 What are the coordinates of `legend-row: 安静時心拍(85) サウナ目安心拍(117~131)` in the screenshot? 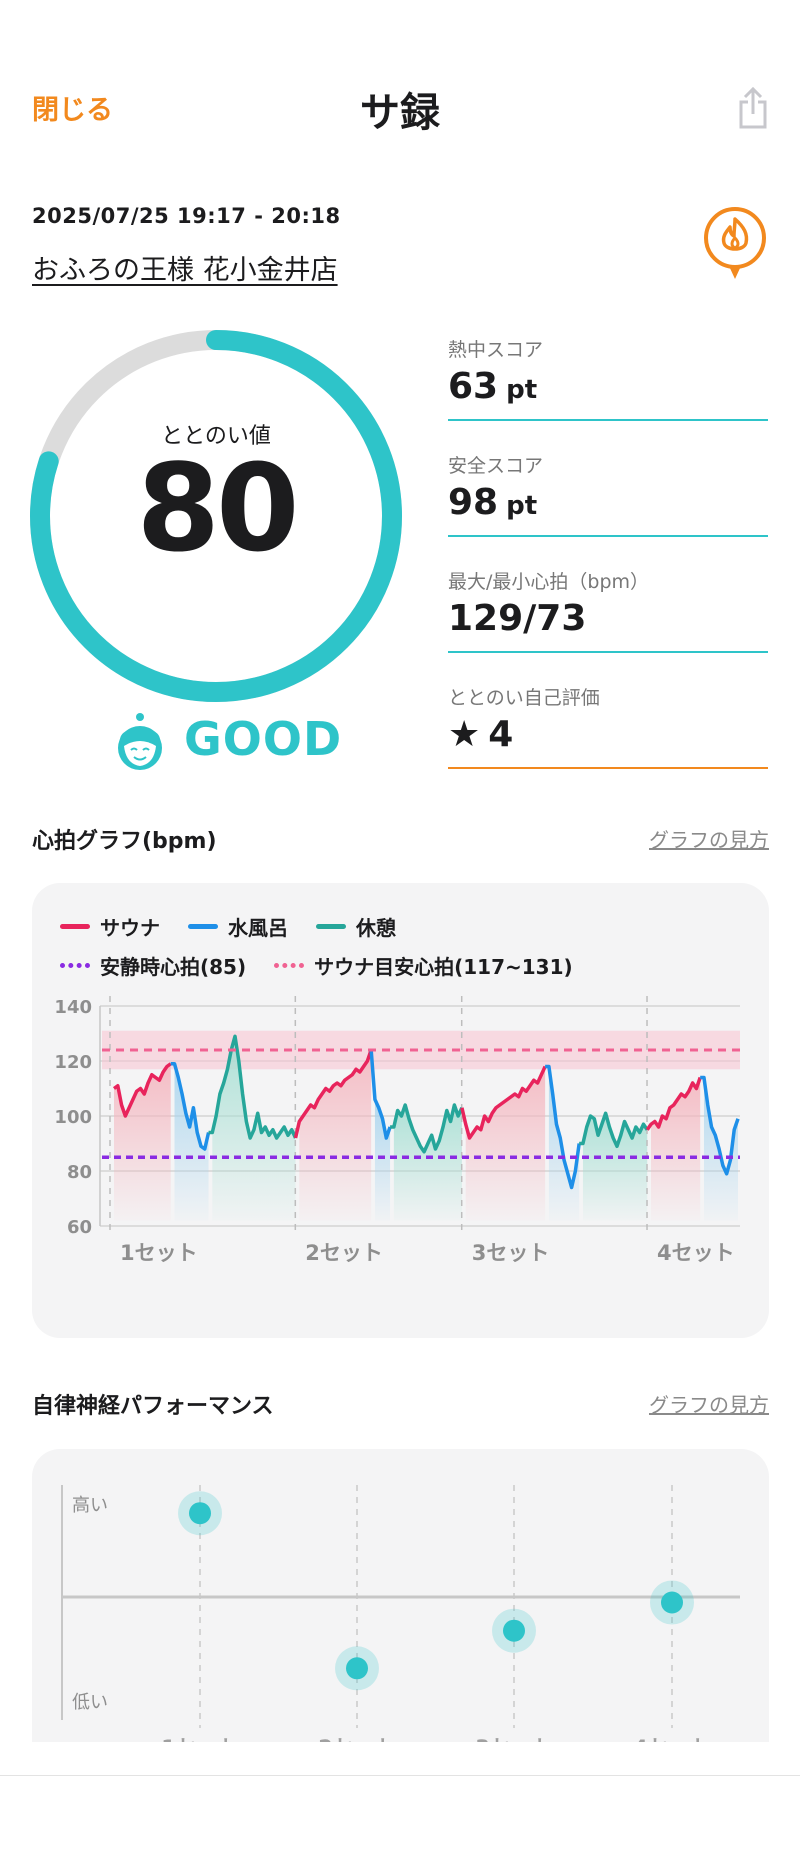 It's located at (316, 965).